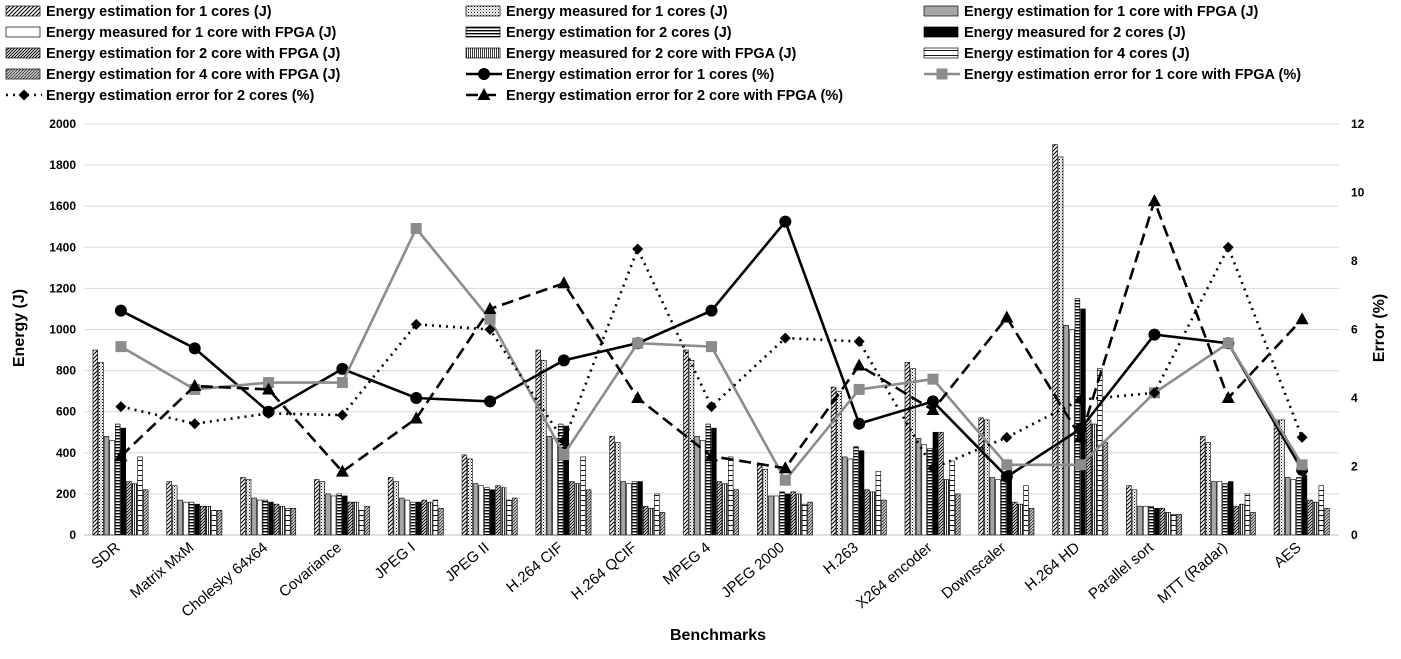 The image size is (1401, 659). I want to click on y2-tick-label: 6, so click(1354, 330).